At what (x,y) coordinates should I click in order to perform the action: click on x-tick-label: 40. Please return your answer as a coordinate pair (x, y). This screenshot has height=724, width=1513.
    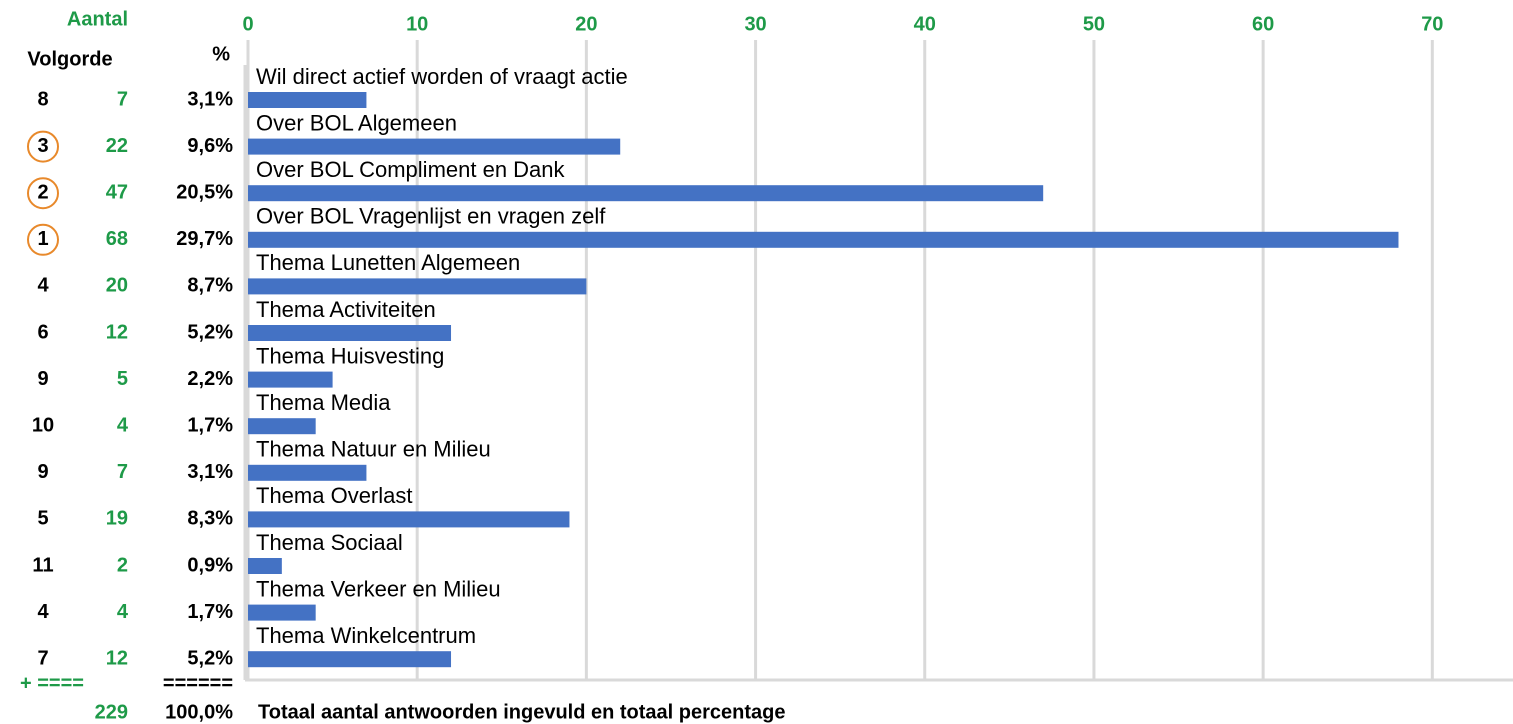
    Looking at the image, I should click on (925, 24).